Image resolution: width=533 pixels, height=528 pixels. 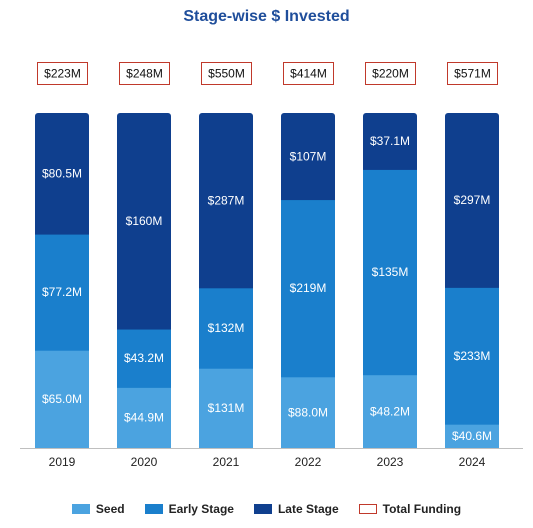 I want to click on total-label-2022: $414M, so click(x=308, y=74).